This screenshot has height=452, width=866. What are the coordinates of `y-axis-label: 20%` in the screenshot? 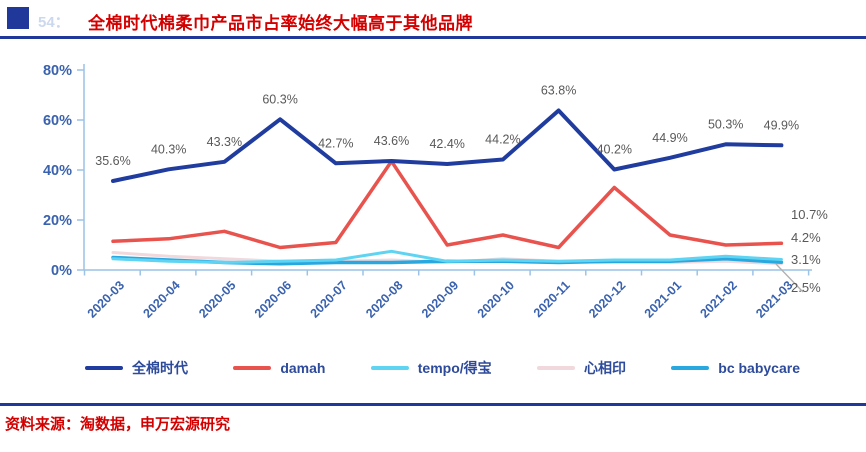 It's located at (57, 221).